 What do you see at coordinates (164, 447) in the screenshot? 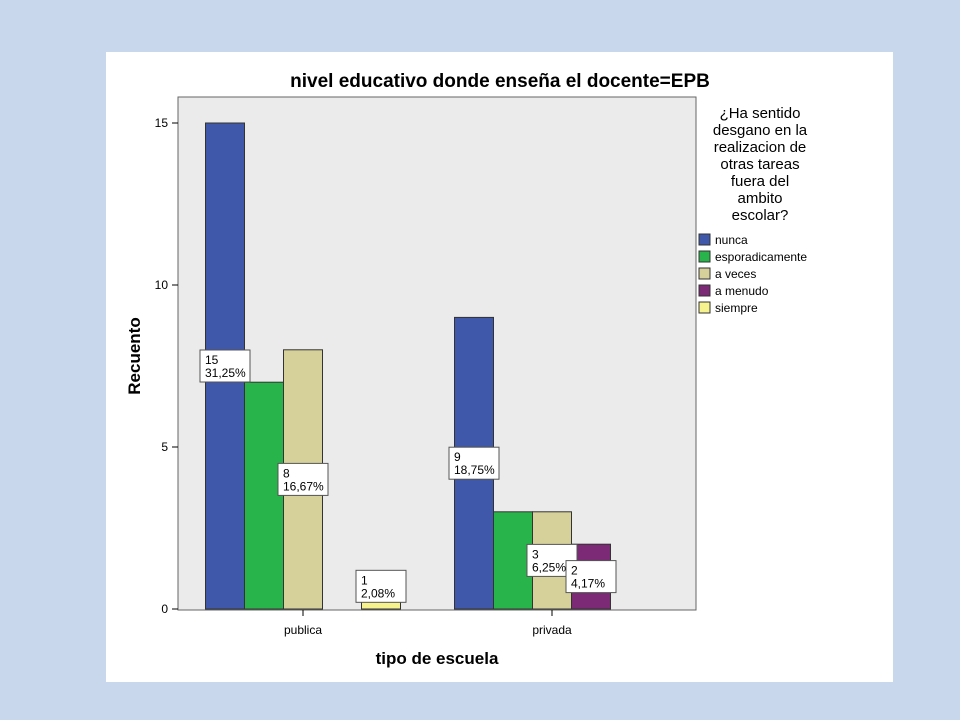
I see `y-tick-label: 5` at bounding box center [164, 447].